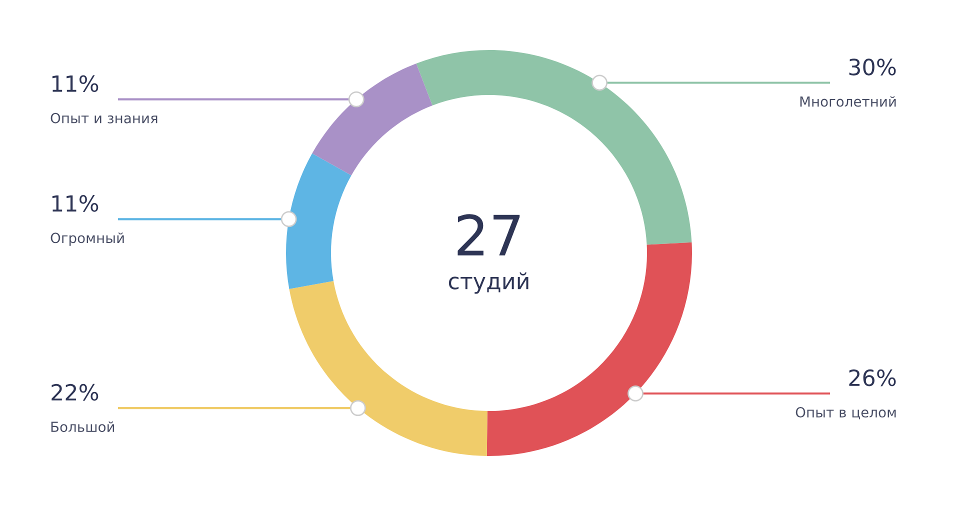 The height and width of the screenshot is (508, 957). Describe the element at coordinates (872, 377) in the screenshot. I see `data-label: 26%` at that location.